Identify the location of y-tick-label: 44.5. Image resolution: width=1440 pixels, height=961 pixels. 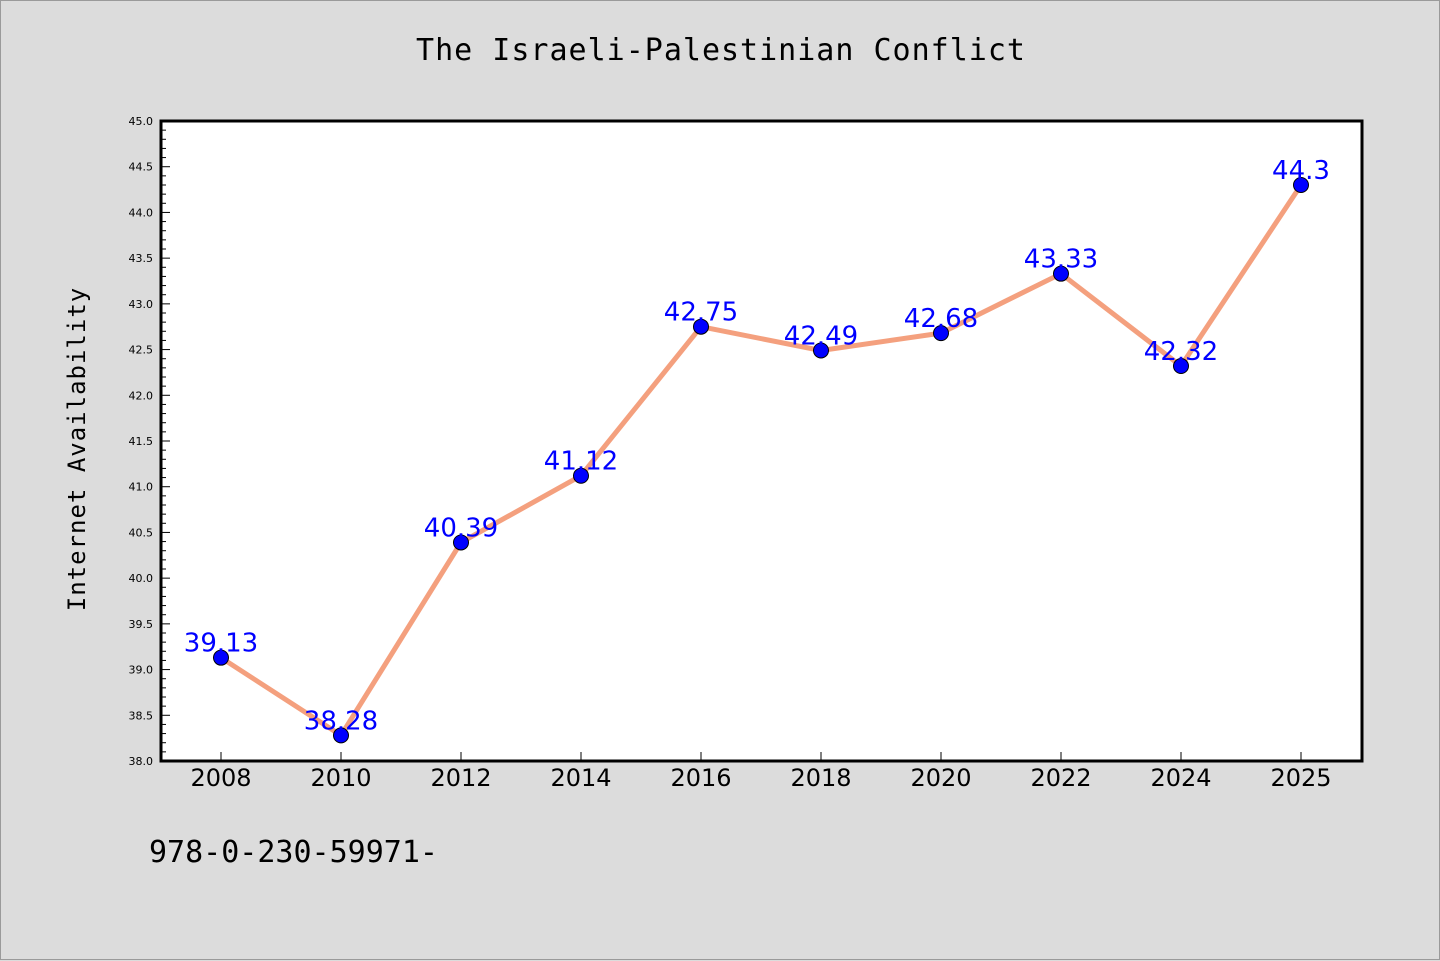
(141, 167).